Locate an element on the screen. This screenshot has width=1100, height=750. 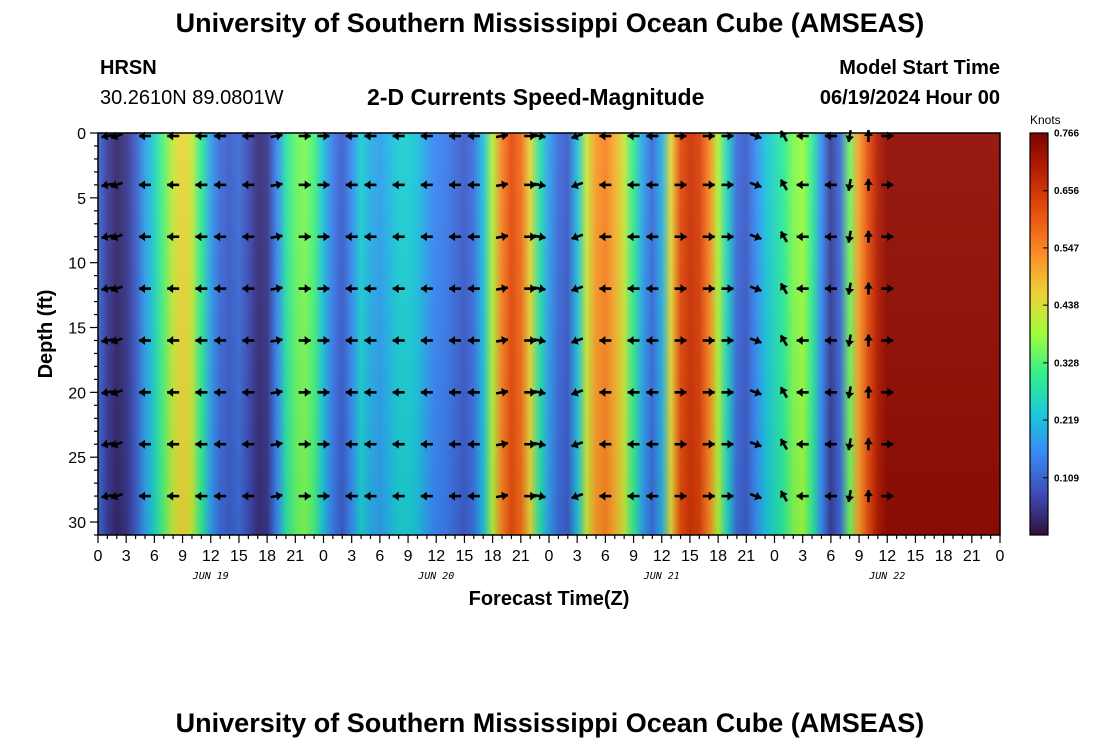
y-axis-label: Depth (ft) is located at coordinates (46, 334).